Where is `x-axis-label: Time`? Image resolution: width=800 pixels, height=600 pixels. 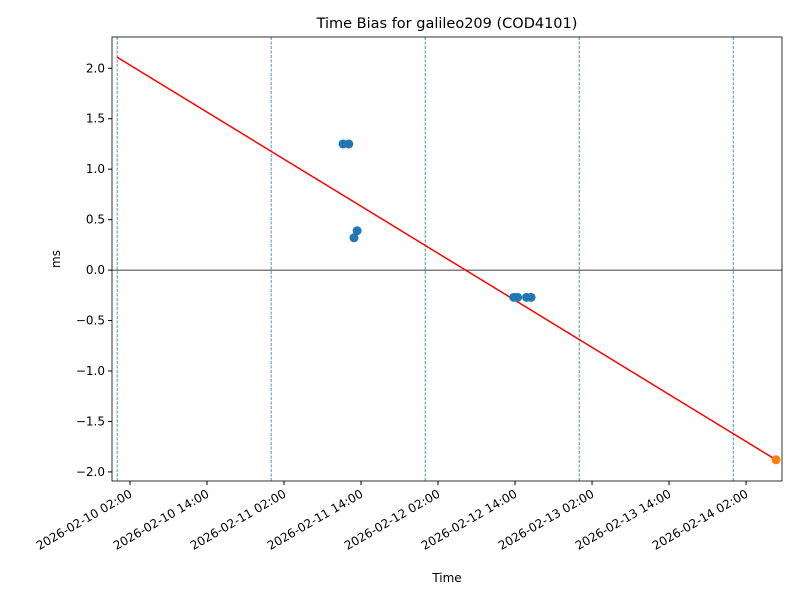 x-axis-label: Time is located at coordinates (446, 578).